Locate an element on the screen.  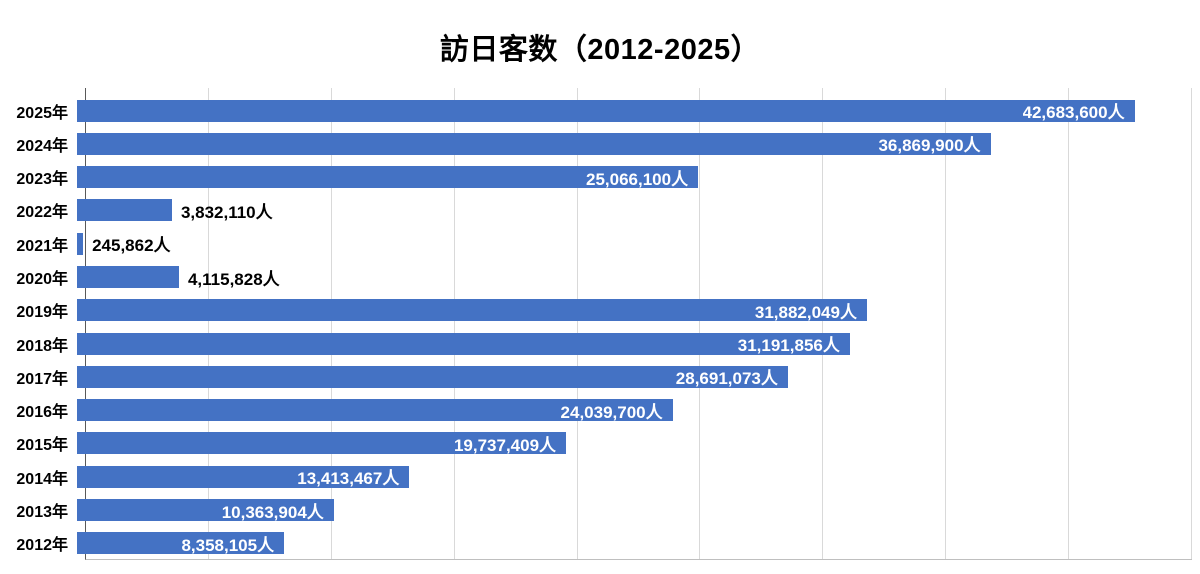
year-axis-label: 2012年 is located at coordinates (42, 546).